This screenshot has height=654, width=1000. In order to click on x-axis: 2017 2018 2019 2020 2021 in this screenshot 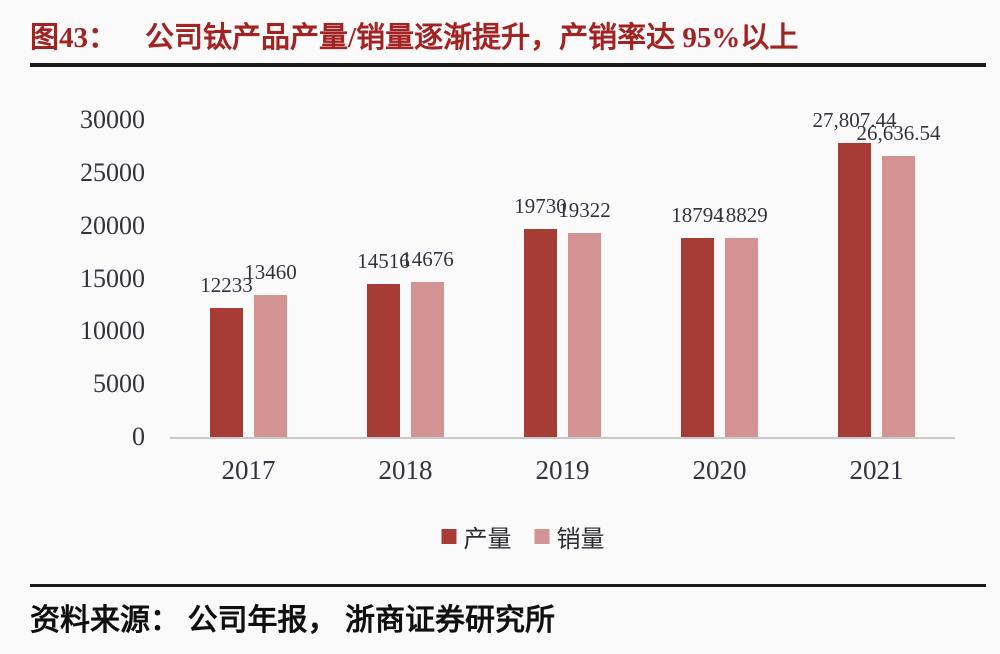, I will do `click(562, 470)`.